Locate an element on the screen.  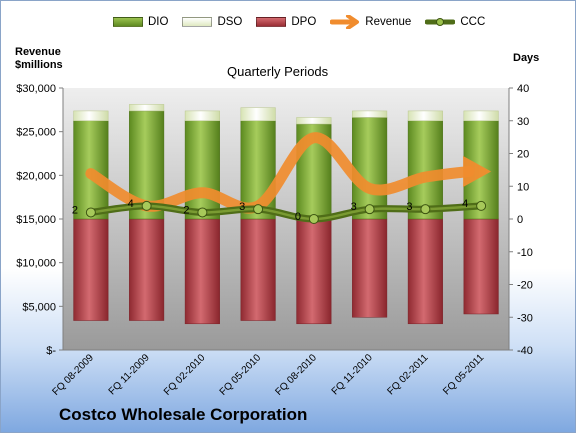
right-tick-label: 10 is located at coordinates (523, 187).